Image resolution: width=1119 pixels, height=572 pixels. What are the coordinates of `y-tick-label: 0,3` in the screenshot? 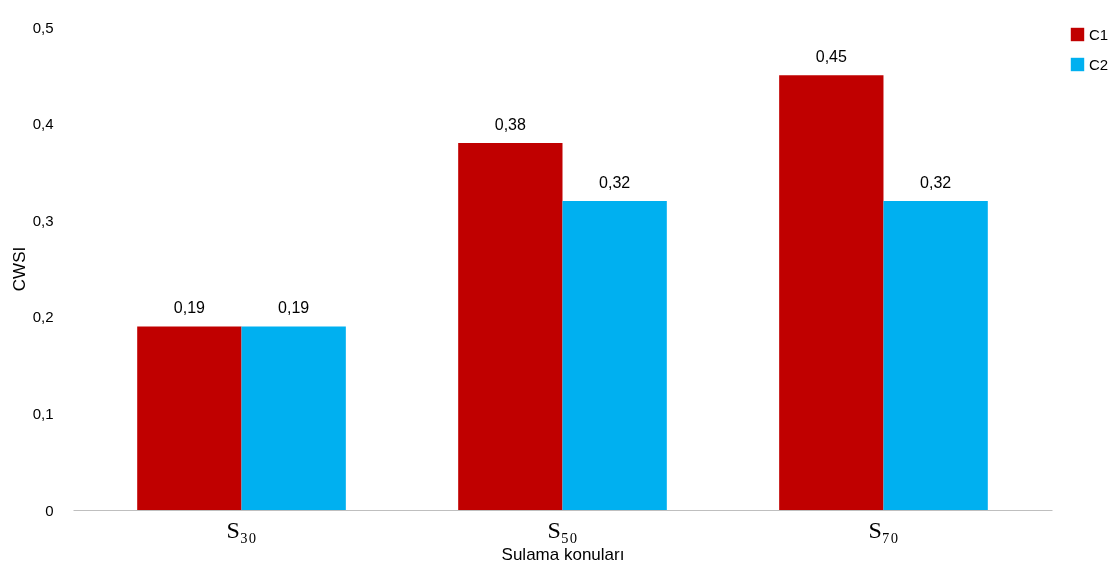 It's located at (43, 220).